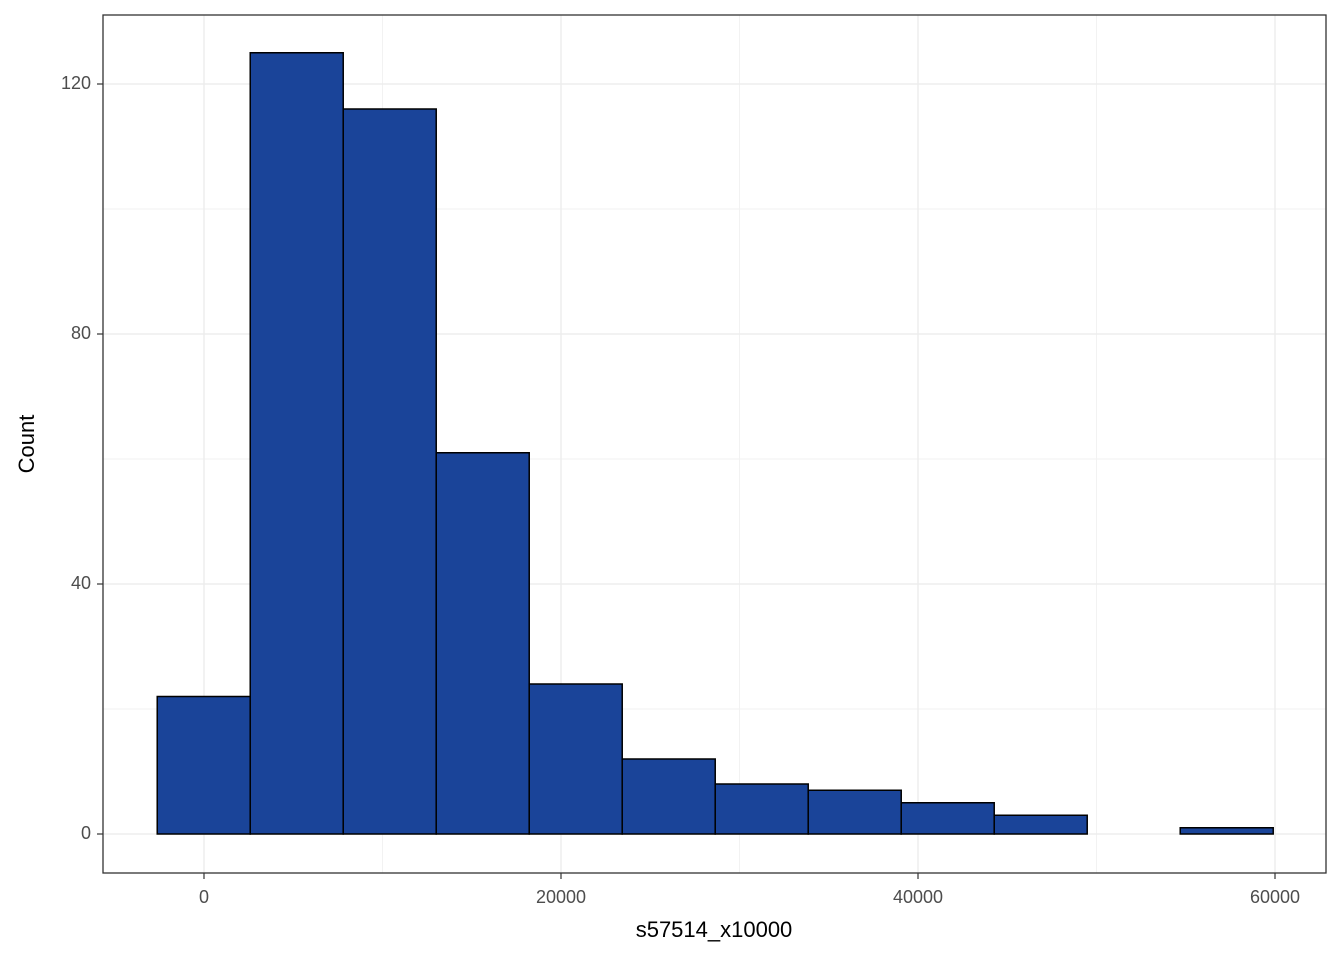 Image resolution: width=1344 pixels, height=960 pixels. Describe the element at coordinates (81, 333) in the screenshot. I see `y-tick-label: 80` at that location.